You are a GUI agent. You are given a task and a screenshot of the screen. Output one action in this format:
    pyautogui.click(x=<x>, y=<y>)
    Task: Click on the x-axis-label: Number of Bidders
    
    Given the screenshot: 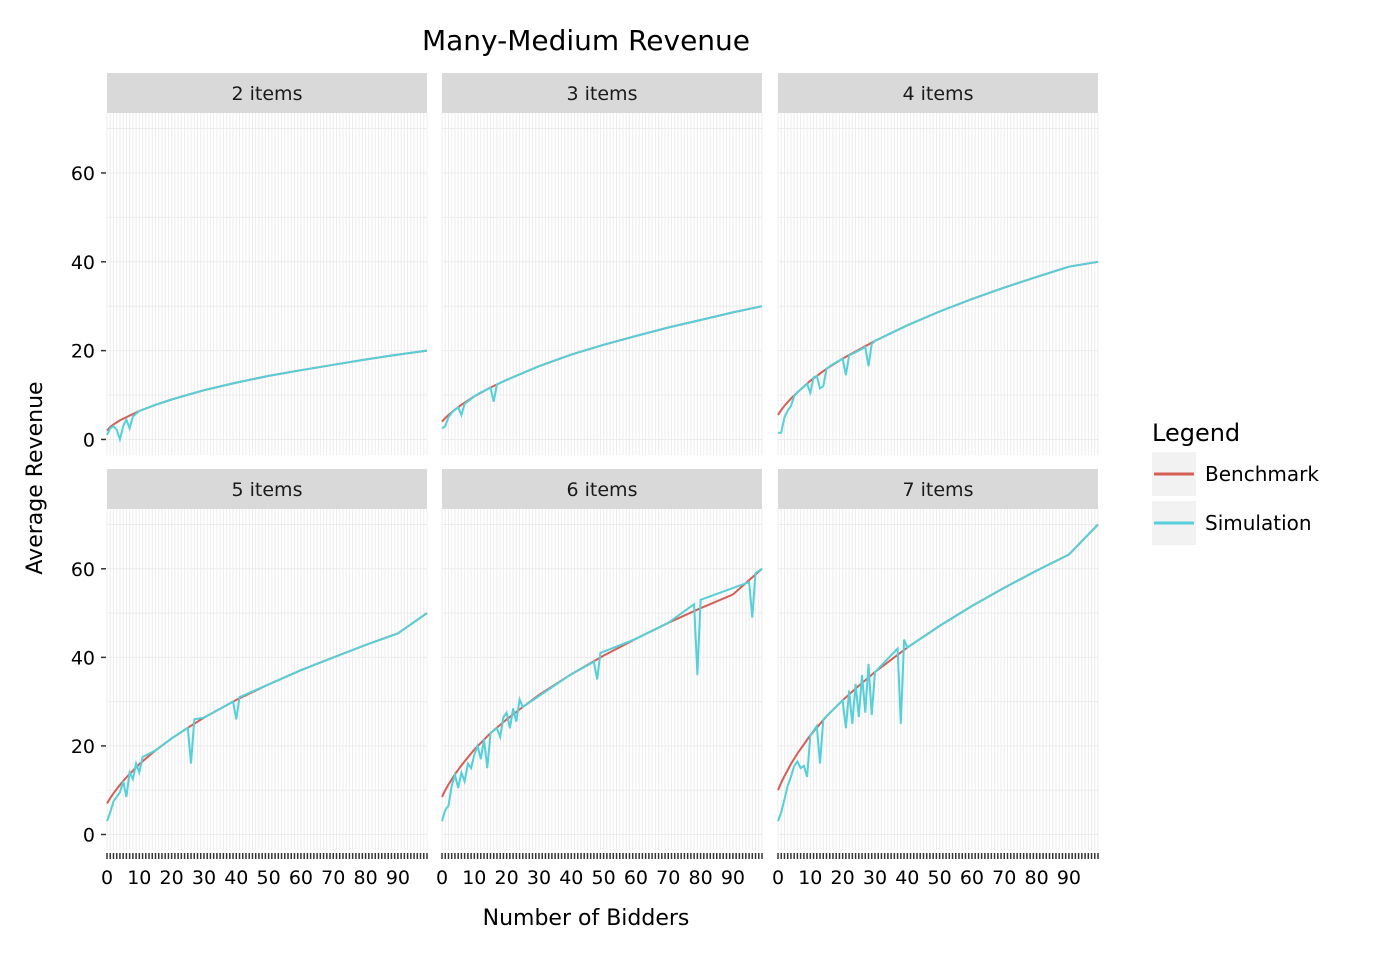 What is the action you would take?
    pyautogui.click(x=586, y=918)
    